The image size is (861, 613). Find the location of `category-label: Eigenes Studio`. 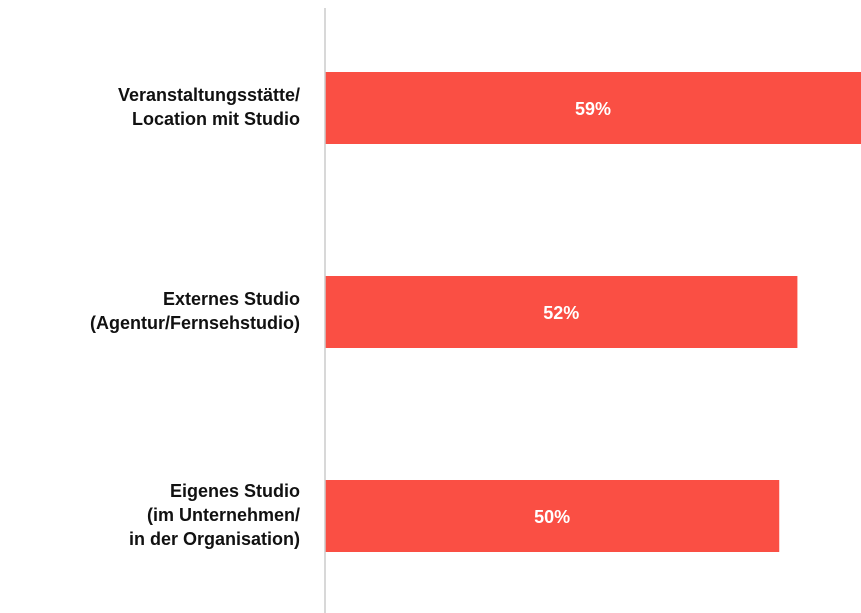

category-label: Eigenes Studio is located at coordinates (235, 491).